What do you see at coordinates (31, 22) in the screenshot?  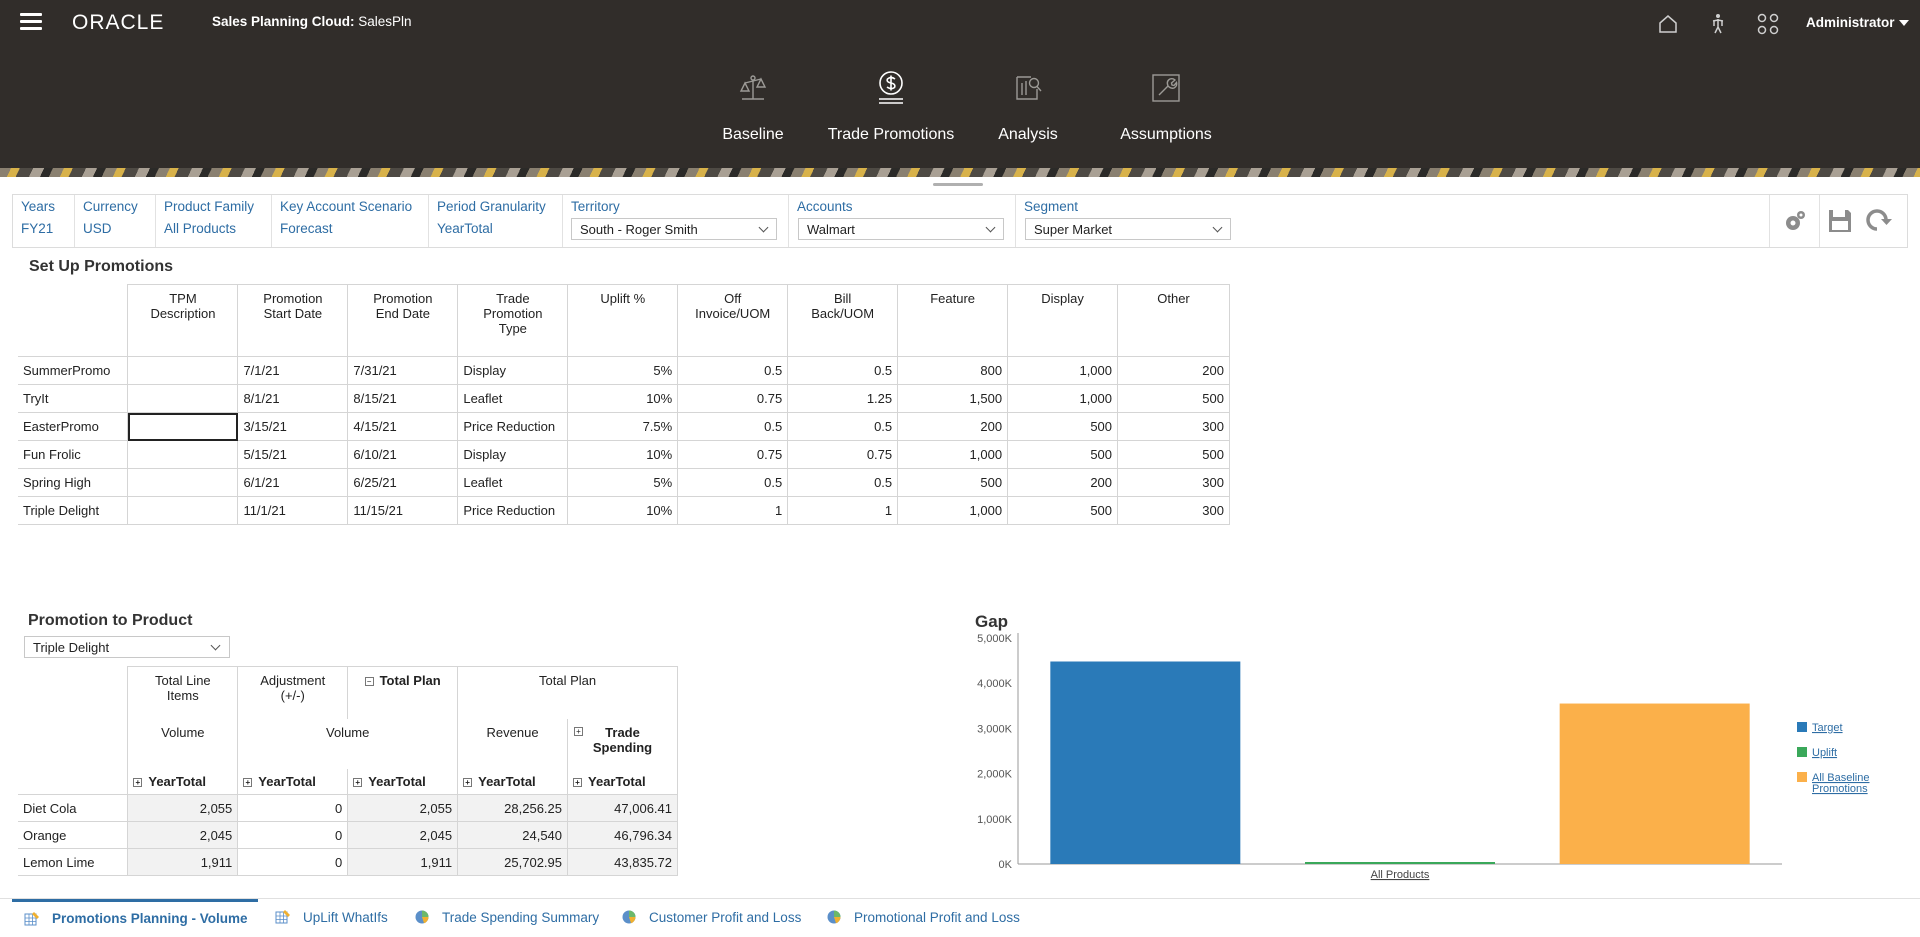 I see `hamburger-menu-icon` at bounding box center [31, 22].